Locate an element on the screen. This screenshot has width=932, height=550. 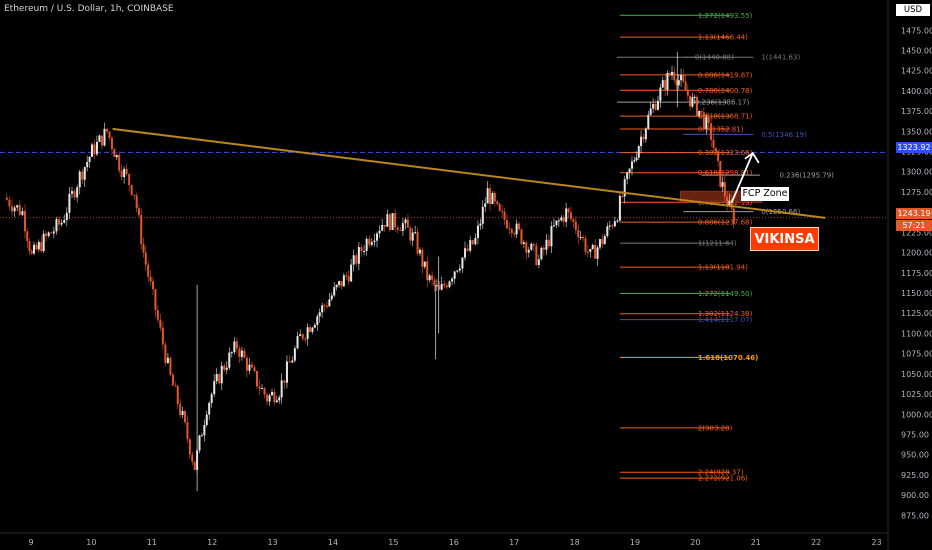
y-tick-label: 1425.00 is located at coordinates (916, 71).